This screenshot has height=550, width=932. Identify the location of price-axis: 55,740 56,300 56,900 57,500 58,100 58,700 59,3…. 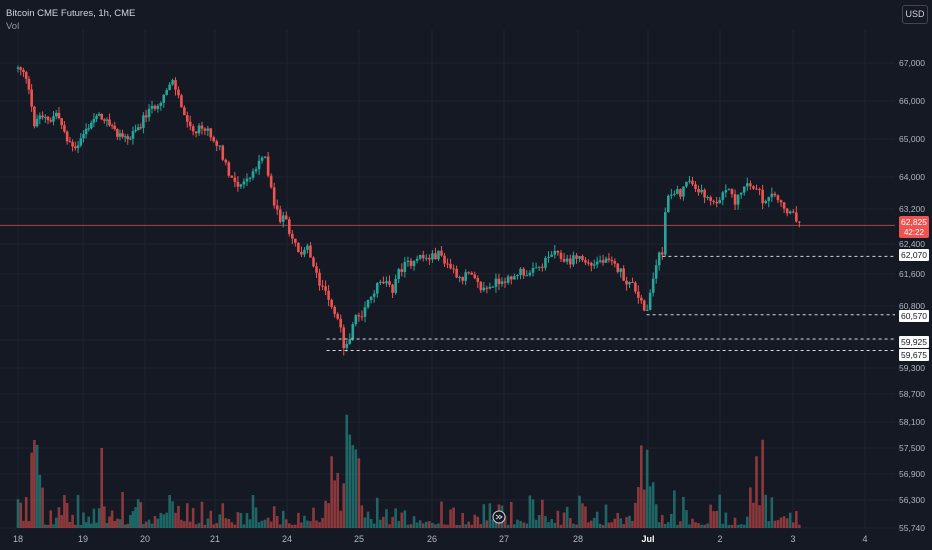
(912, 295).